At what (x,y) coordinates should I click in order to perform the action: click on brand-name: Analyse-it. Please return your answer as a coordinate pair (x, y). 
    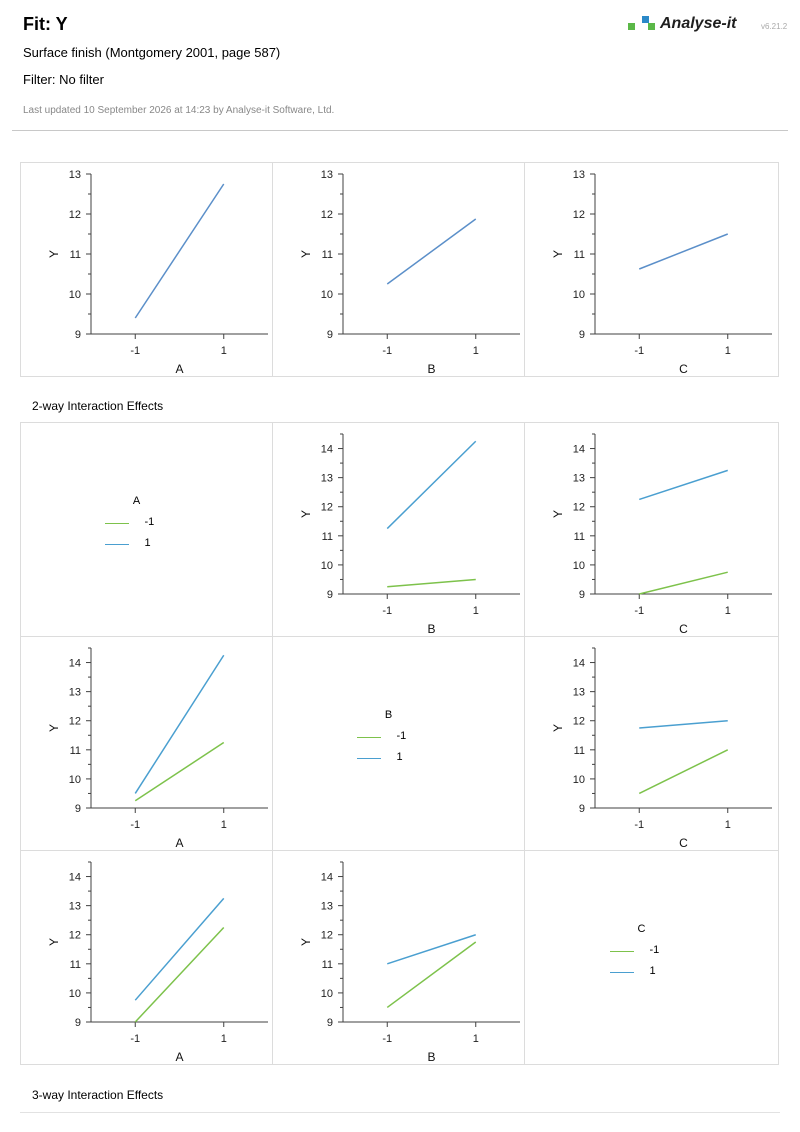
    Looking at the image, I should click on (698, 23).